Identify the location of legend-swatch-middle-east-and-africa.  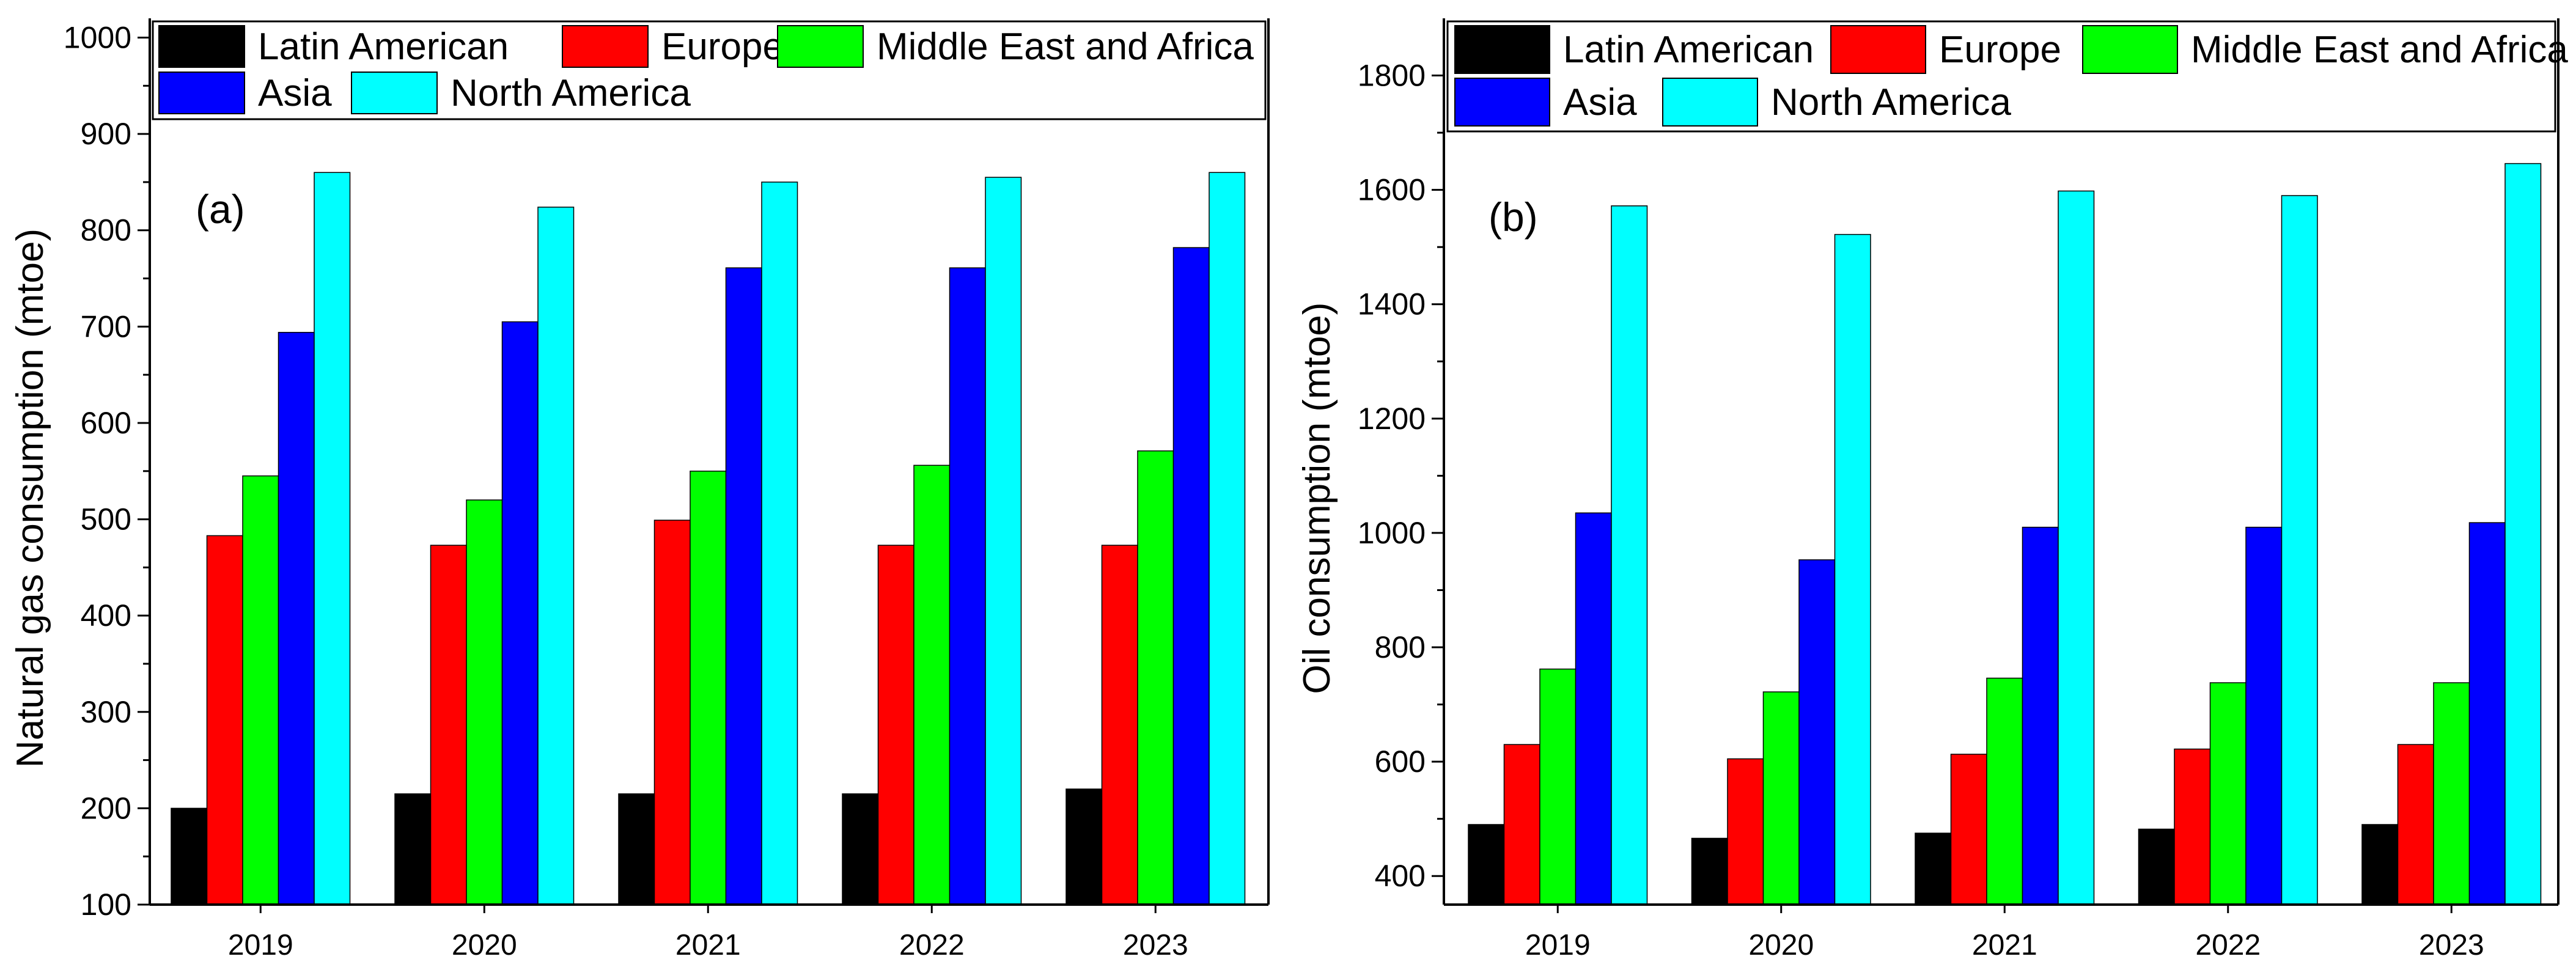
(820, 46).